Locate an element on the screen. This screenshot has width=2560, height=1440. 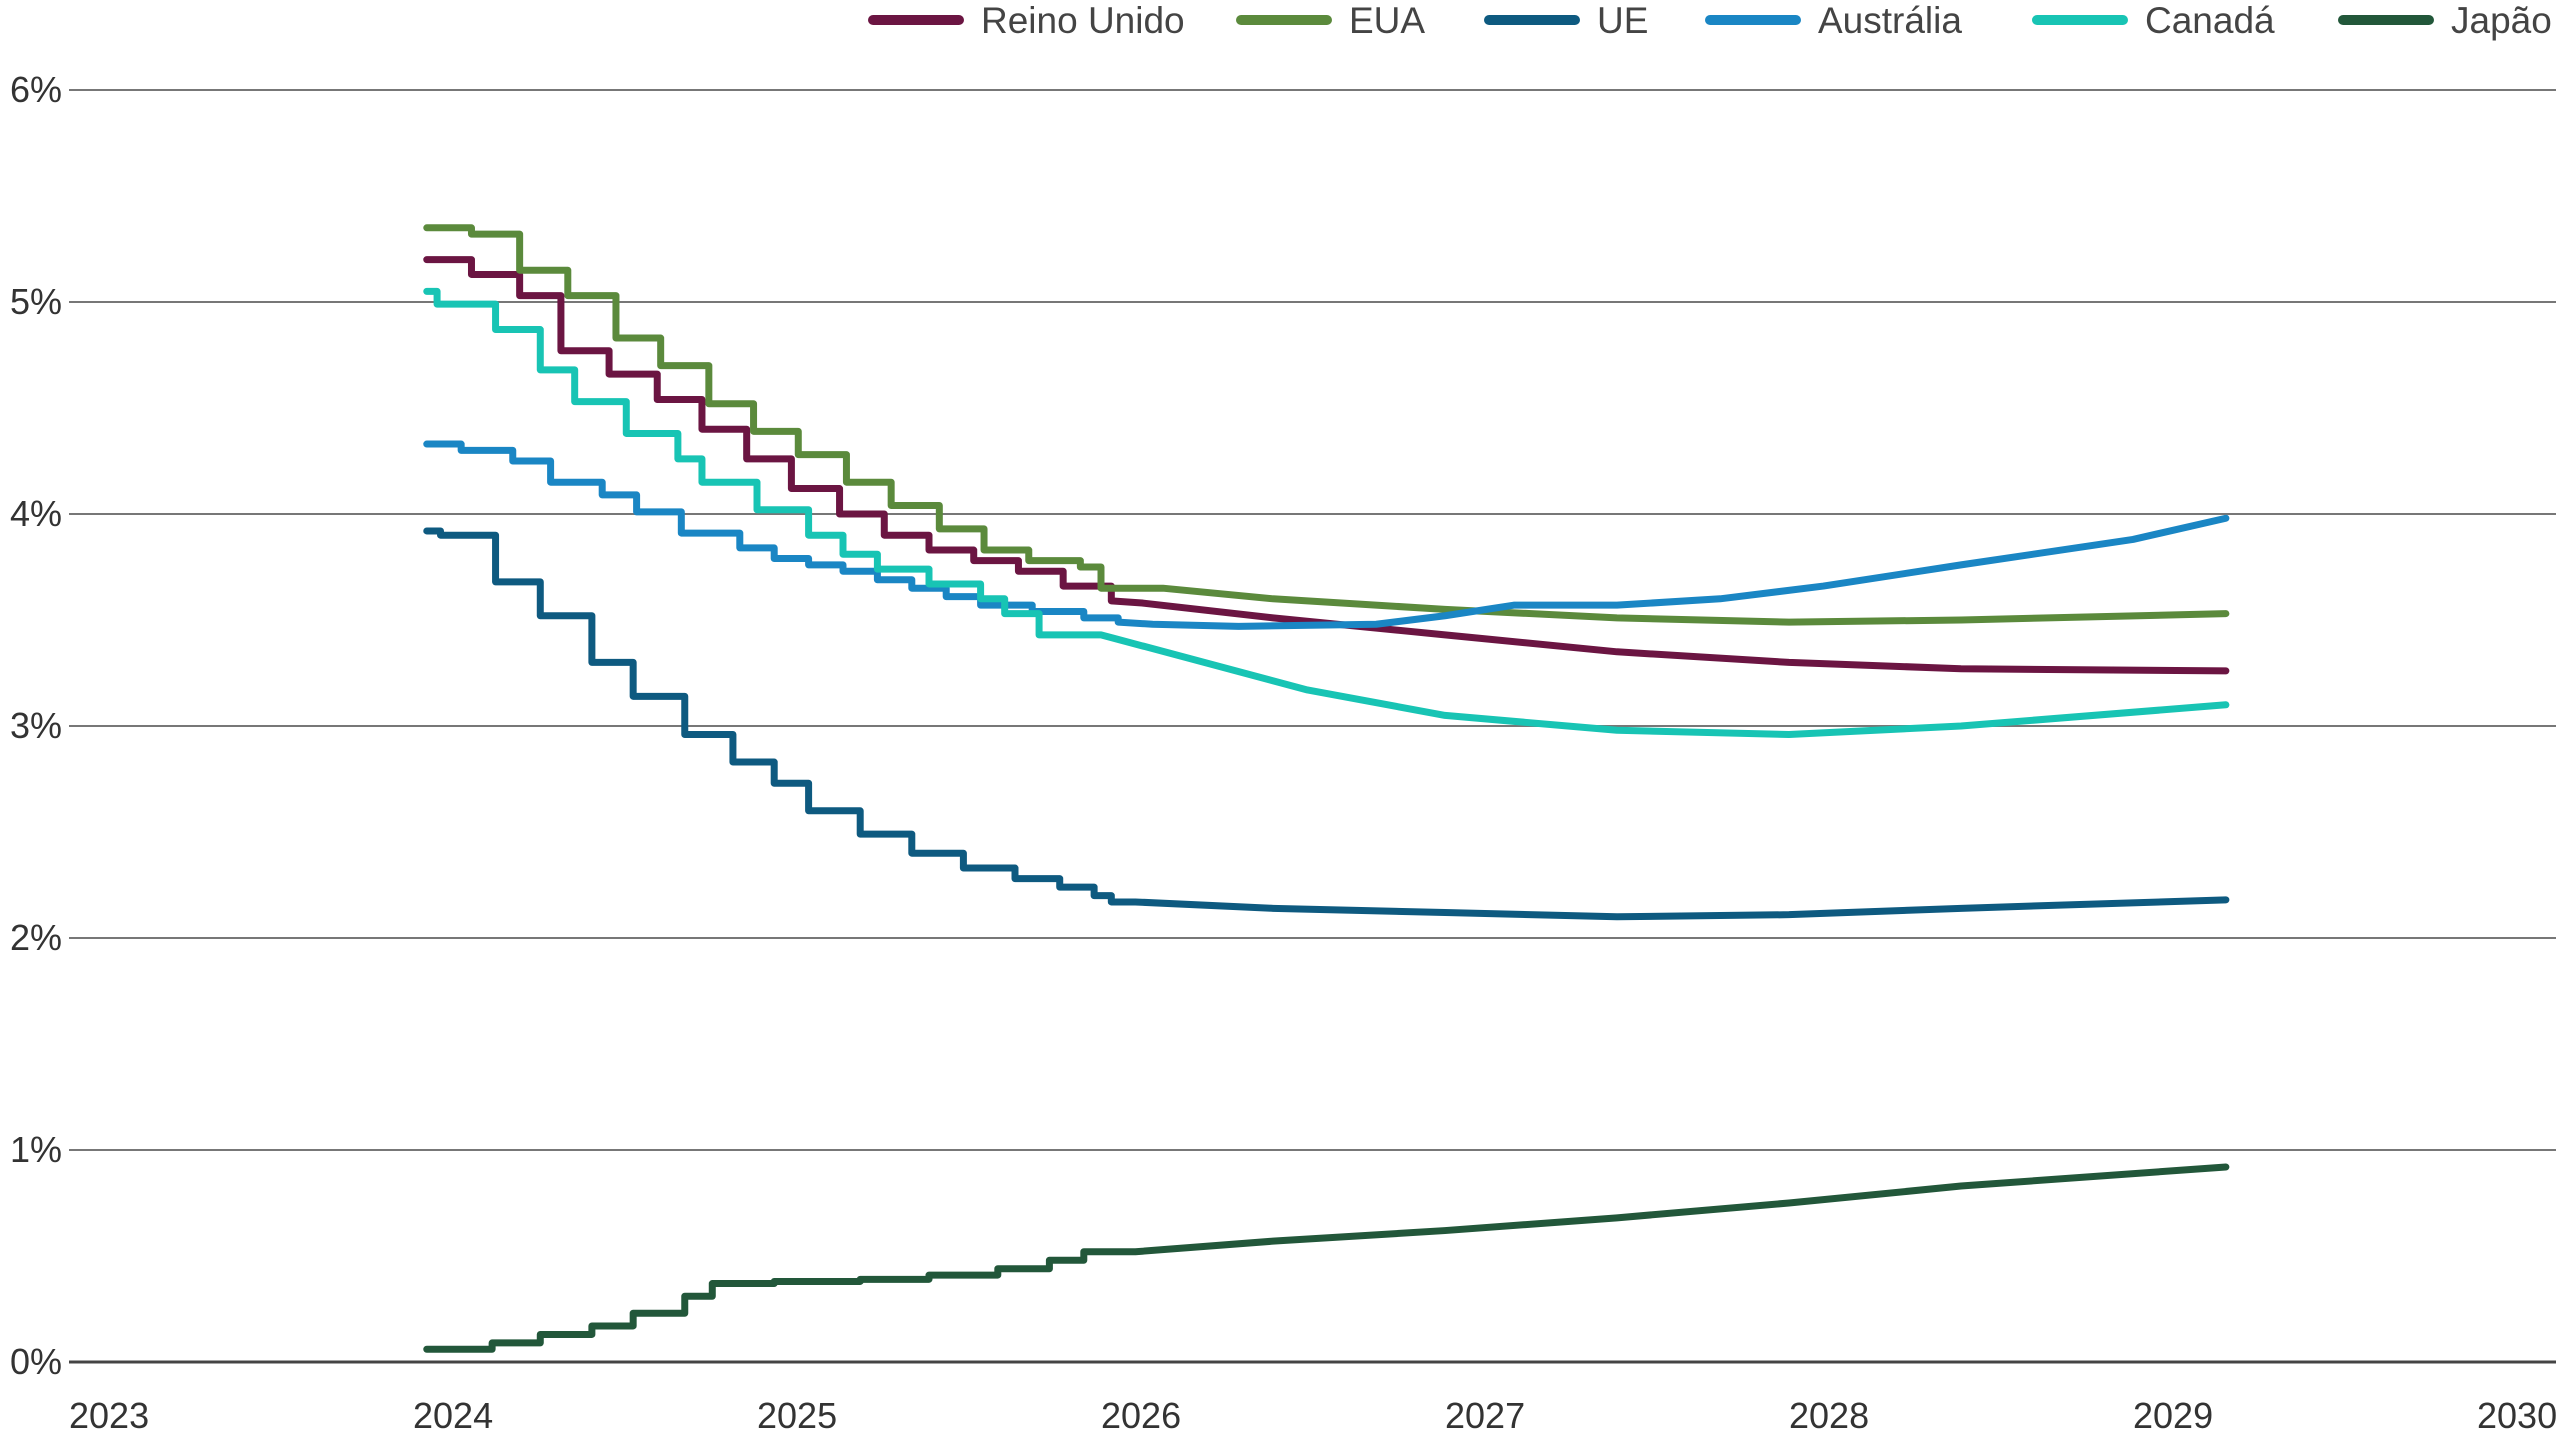
x-tick-label: 2027 is located at coordinates (1485, 1415).